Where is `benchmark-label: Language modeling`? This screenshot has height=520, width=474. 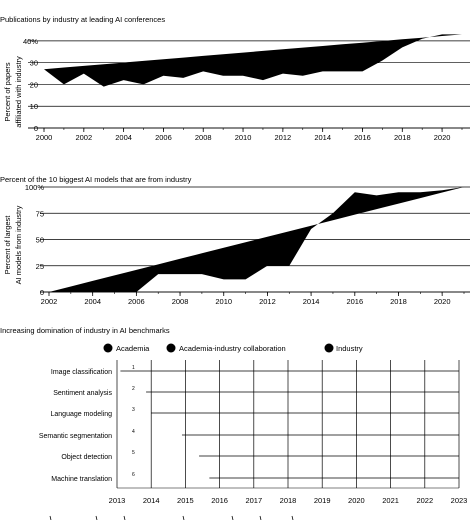 benchmark-label: Language modeling is located at coordinates (82, 414).